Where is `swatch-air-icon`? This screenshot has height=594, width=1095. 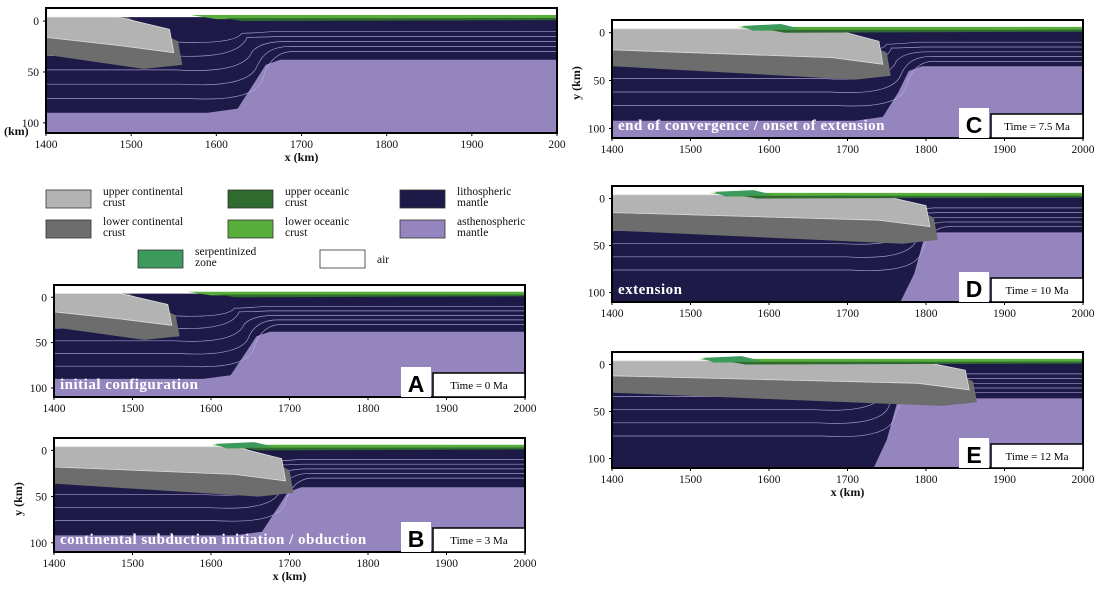
swatch-air-icon is located at coordinates (342, 259).